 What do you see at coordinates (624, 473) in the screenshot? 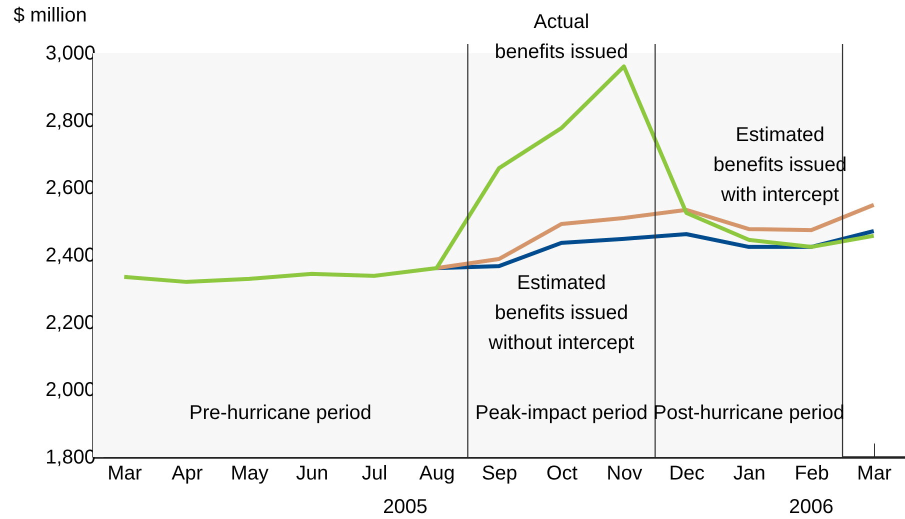
I see `x-tick-label: Nov` at bounding box center [624, 473].